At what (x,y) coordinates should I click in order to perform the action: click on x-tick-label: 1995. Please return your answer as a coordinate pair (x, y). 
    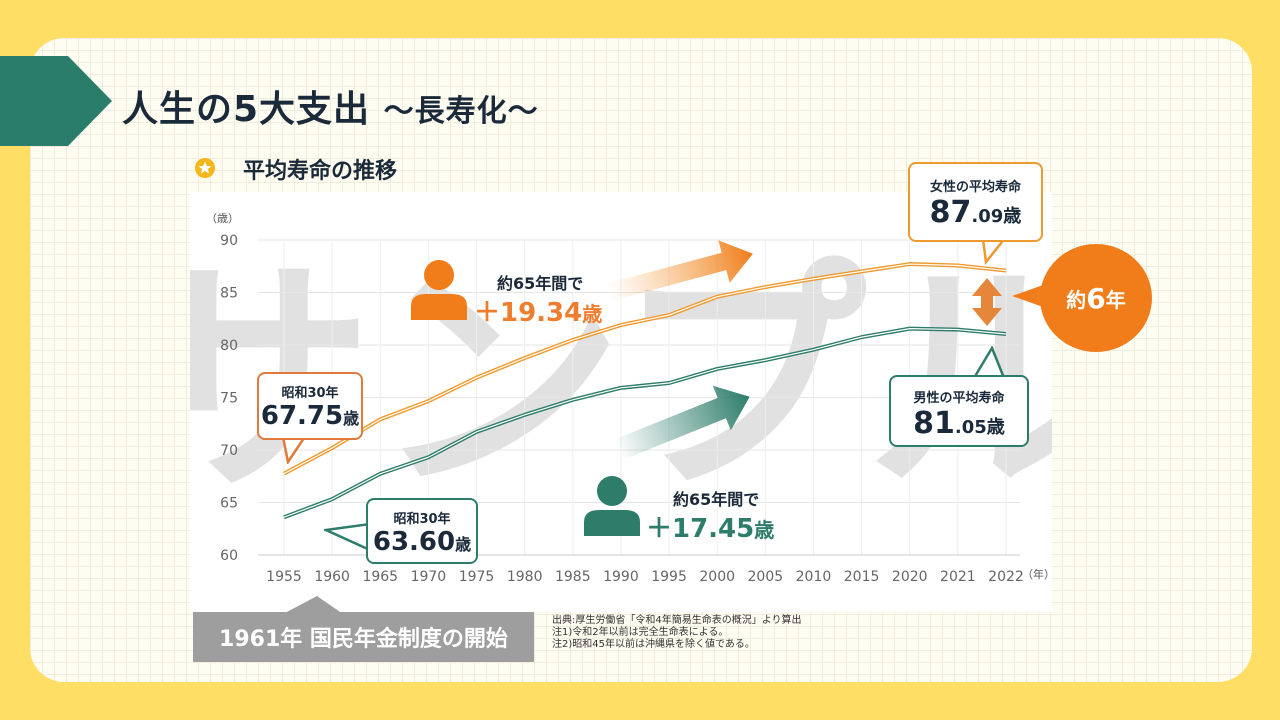
    Looking at the image, I should click on (669, 577).